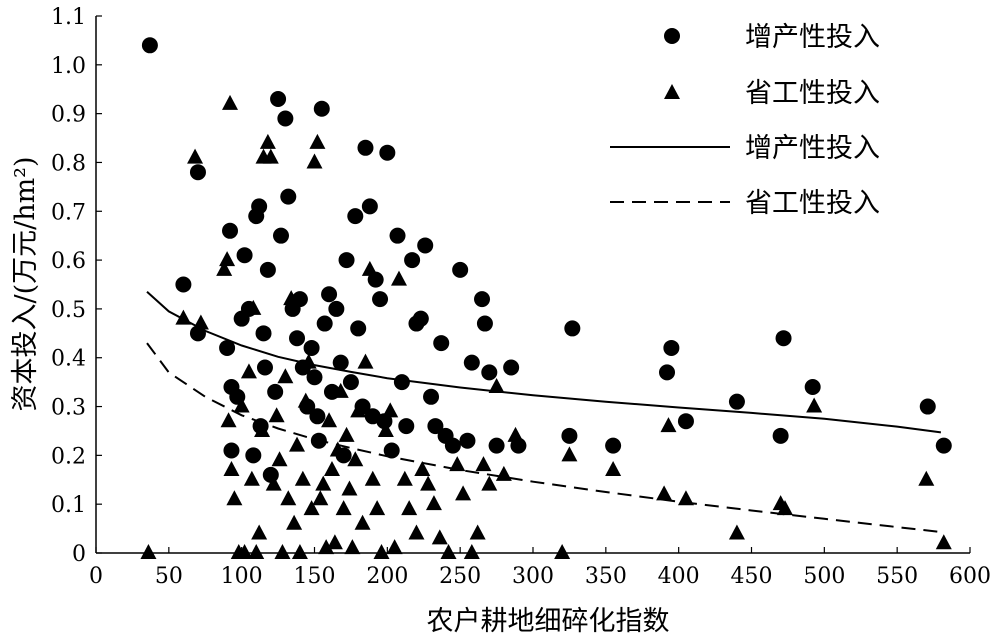 This screenshot has width=1000, height=636. Describe the element at coordinates (68, 163) in the screenshot. I see `y-tick-label: 0.8` at that location.